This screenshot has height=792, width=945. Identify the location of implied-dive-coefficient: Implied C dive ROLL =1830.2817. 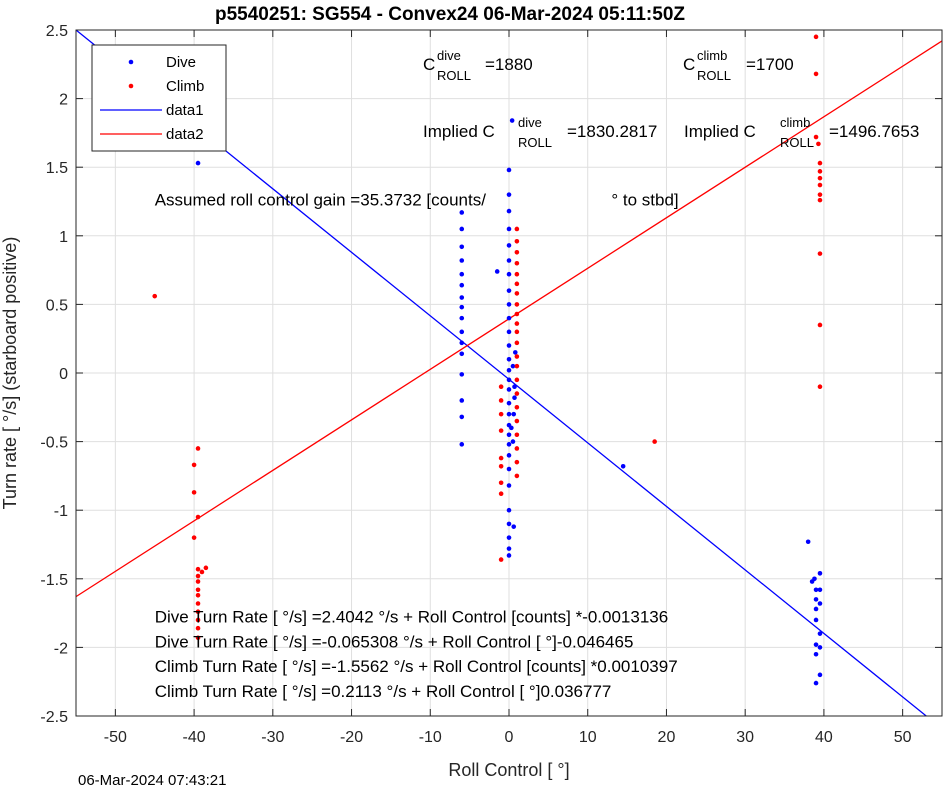
(540, 132).